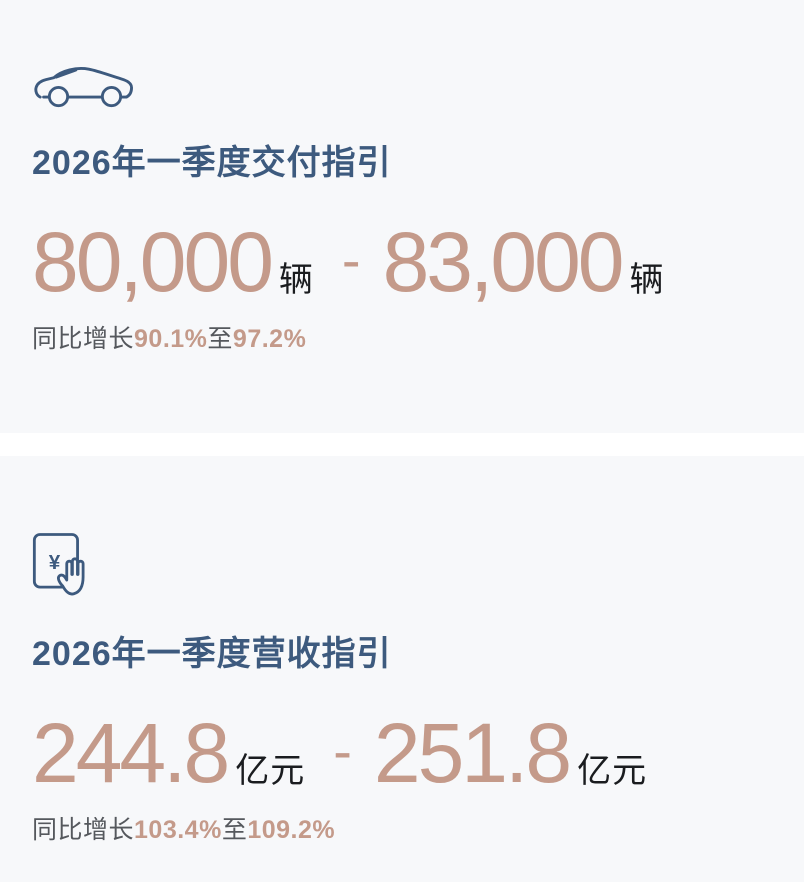  What do you see at coordinates (402, 444) in the screenshot?
I see `card-divider-gap` at bounding box center [402, 444].